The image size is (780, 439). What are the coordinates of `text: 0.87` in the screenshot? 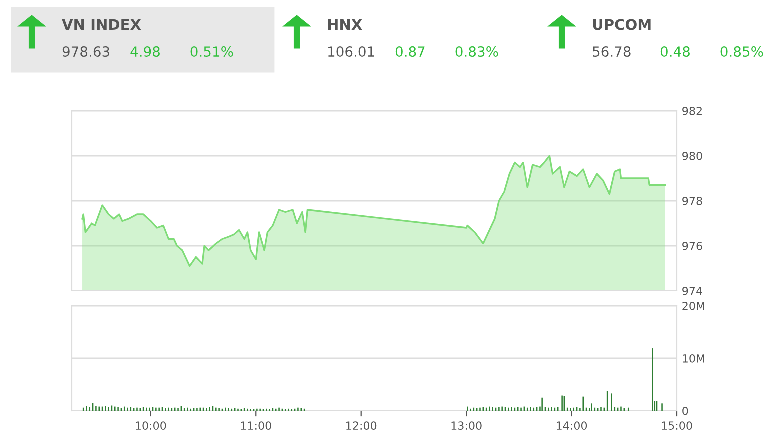 It's located at (410, 52).